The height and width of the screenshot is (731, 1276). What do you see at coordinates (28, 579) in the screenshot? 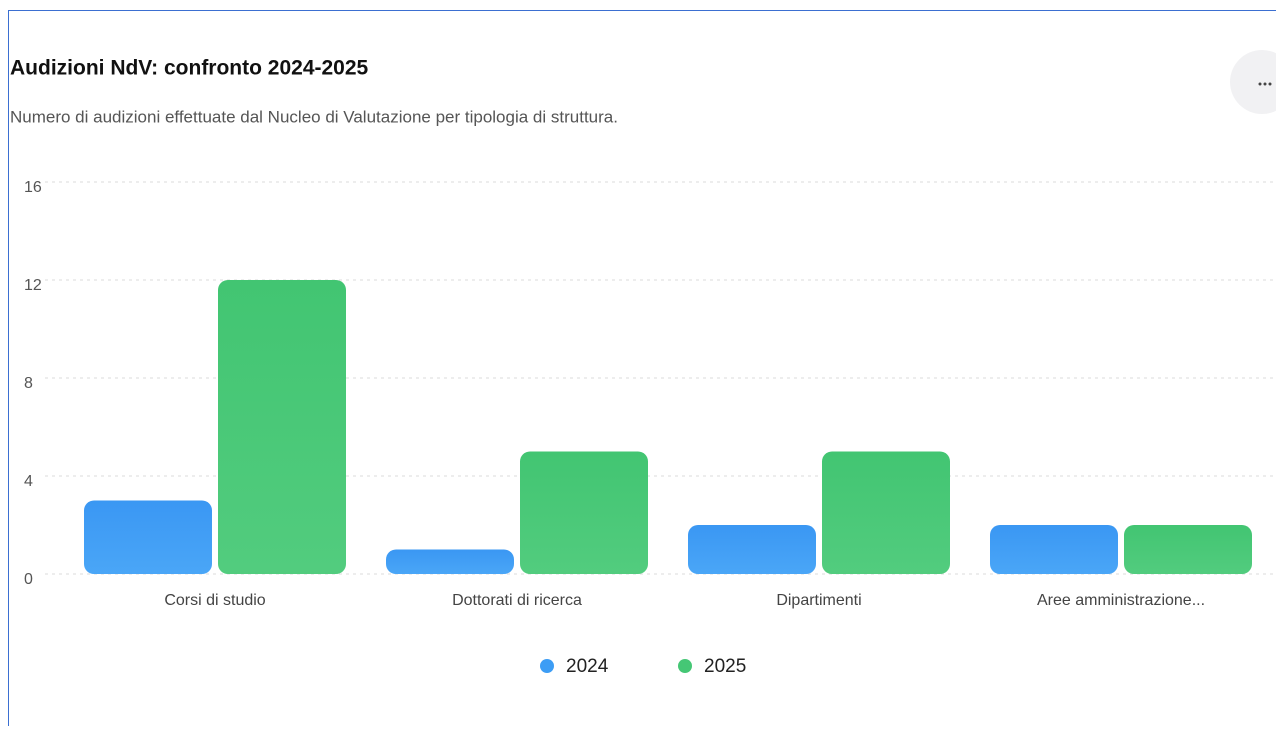
I see `y-tick-label: 0` at bounding box center [28, 579].